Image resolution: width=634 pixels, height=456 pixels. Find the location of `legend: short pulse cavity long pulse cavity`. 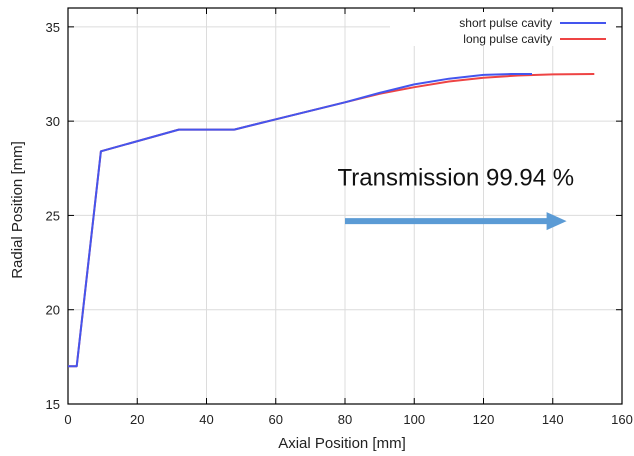

legend: short pulse cavity long pulse cavity is located at coordinates (503, 29).